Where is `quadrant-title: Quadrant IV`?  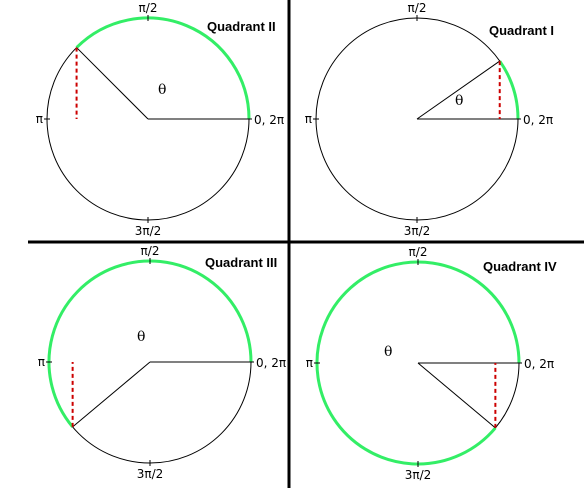
quadrant-title: Quadrant IV is located at coordinates (520, 266).